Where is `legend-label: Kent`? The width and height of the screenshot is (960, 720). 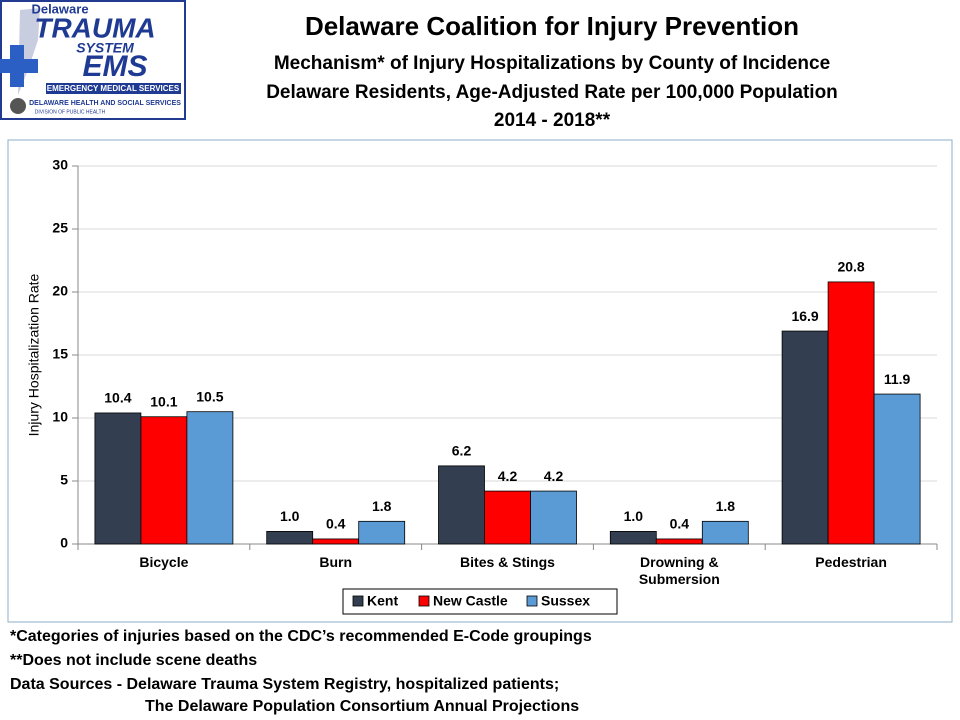 legend-label: Kent is located at coordinates (382, 601).